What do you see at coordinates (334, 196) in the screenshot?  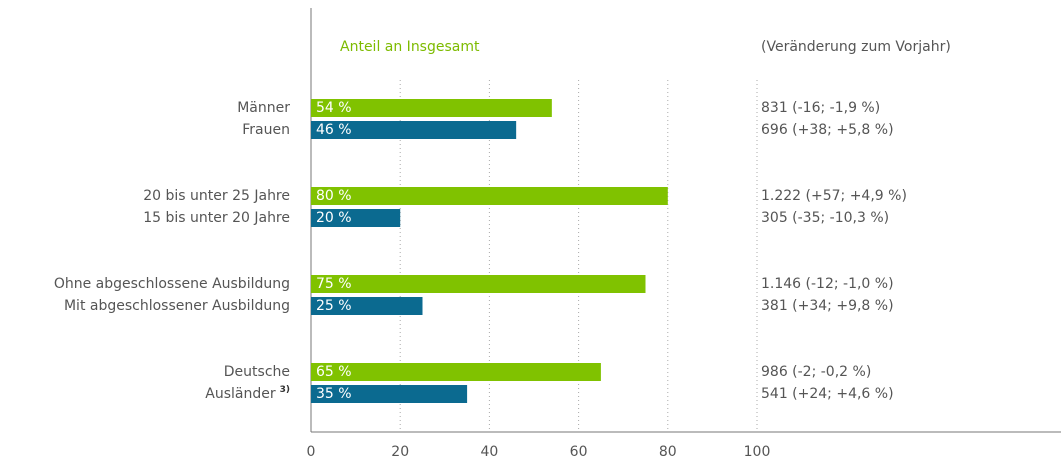 I see `value-label: 80 %` at bounding box center [334, 196].